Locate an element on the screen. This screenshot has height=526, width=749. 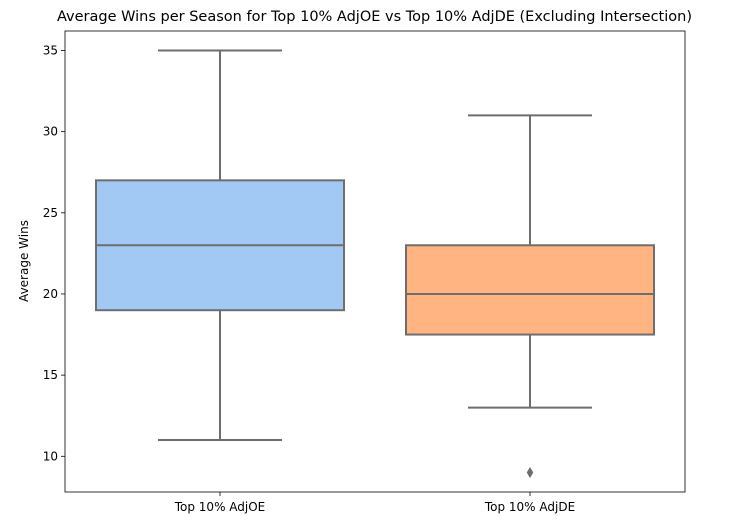
iqr-box is located at coordinates (530, 290).